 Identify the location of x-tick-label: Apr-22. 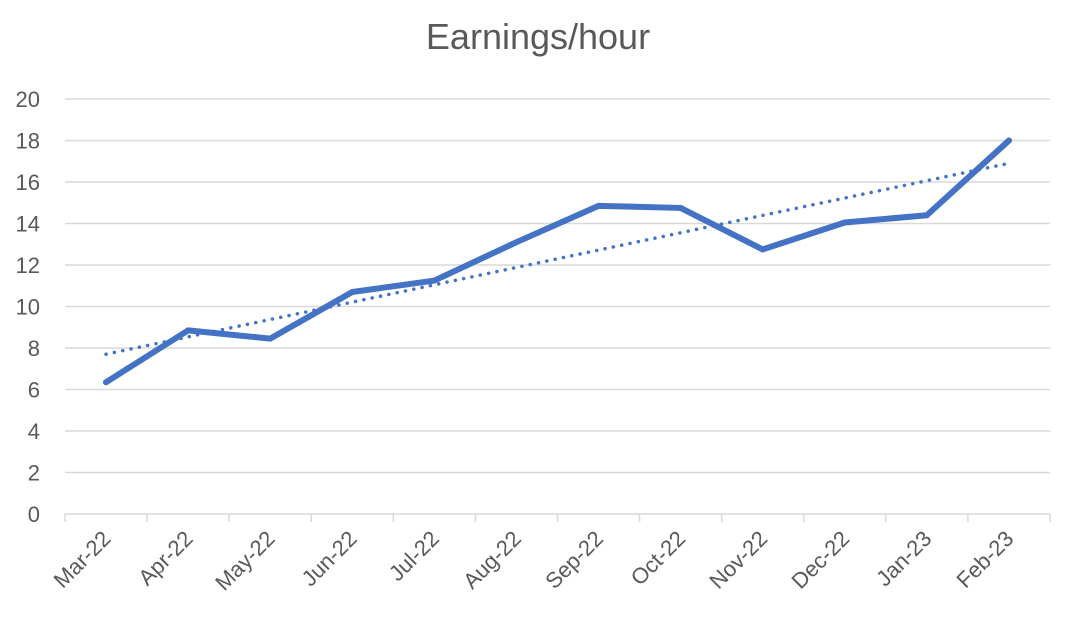
(165, 558).